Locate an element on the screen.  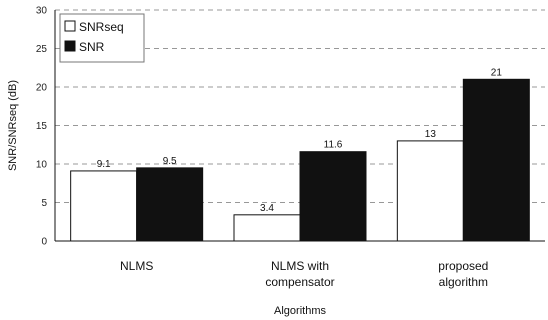
data-label: 21 is located at coordinates (497, 72).